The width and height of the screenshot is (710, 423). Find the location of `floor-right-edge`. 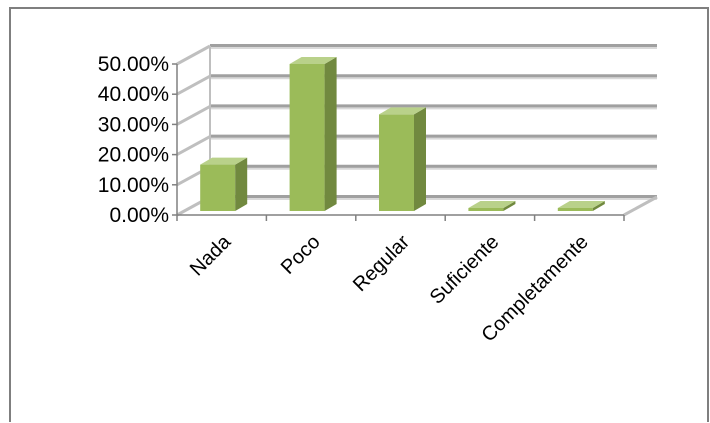

floor-right-edge is located at coordinates (640, 206).